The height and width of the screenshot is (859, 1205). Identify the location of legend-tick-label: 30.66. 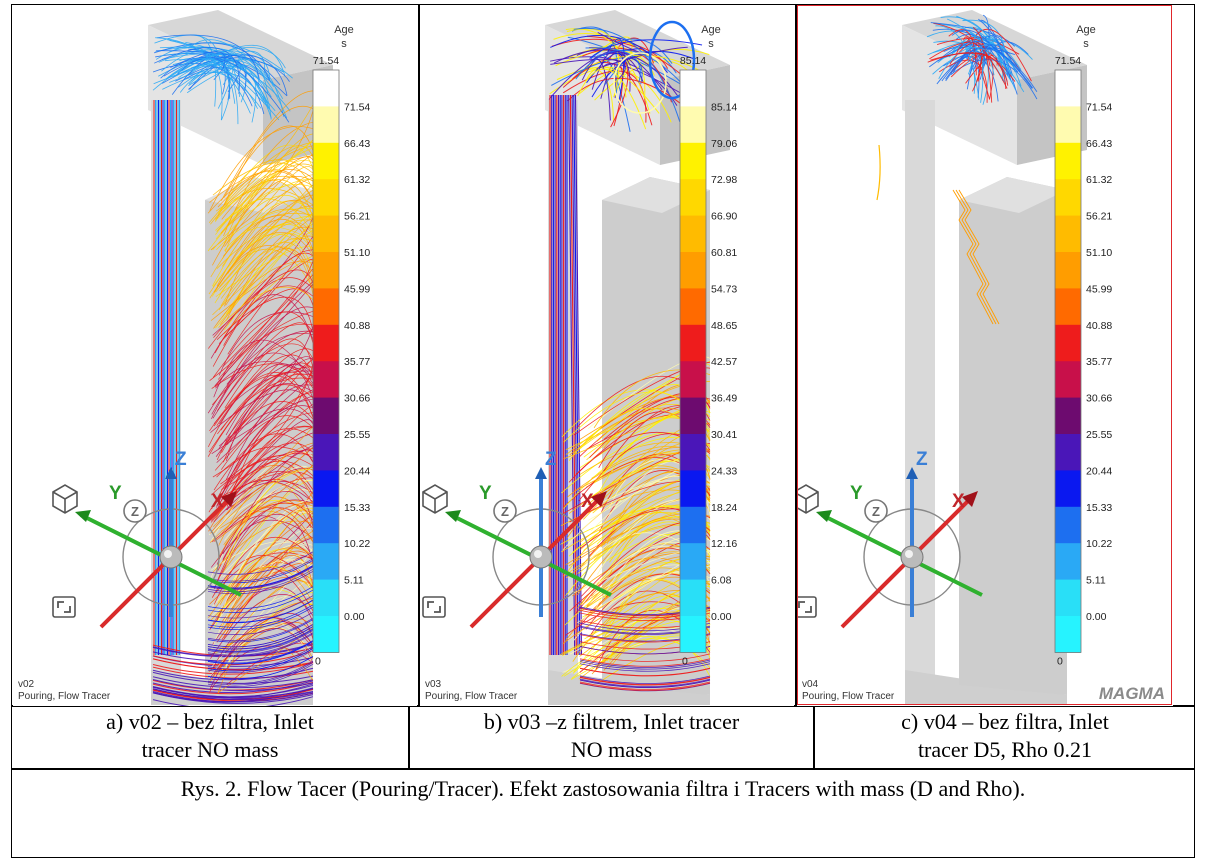
(357, 399).